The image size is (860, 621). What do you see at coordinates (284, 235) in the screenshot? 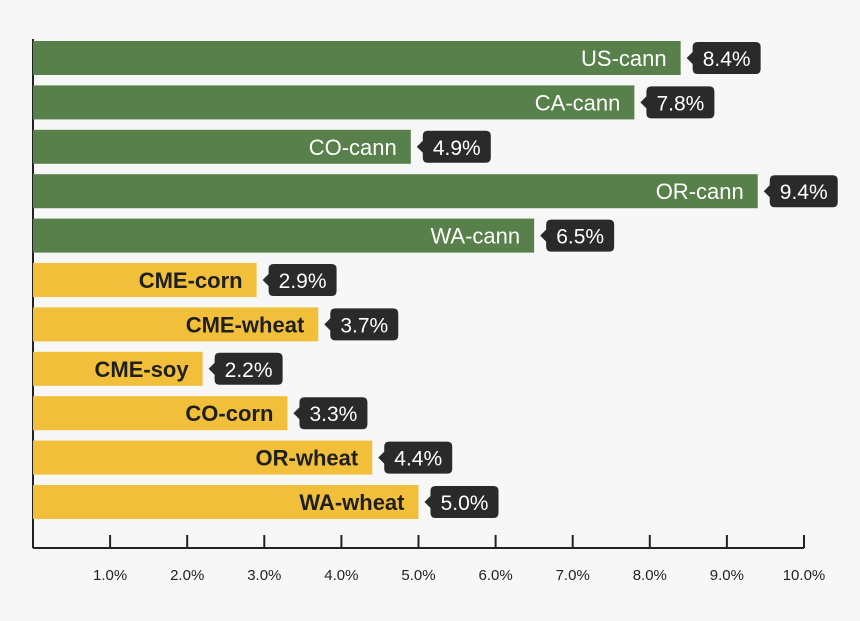
I see `bar-wa-cann` at bounding box center [284, 235].